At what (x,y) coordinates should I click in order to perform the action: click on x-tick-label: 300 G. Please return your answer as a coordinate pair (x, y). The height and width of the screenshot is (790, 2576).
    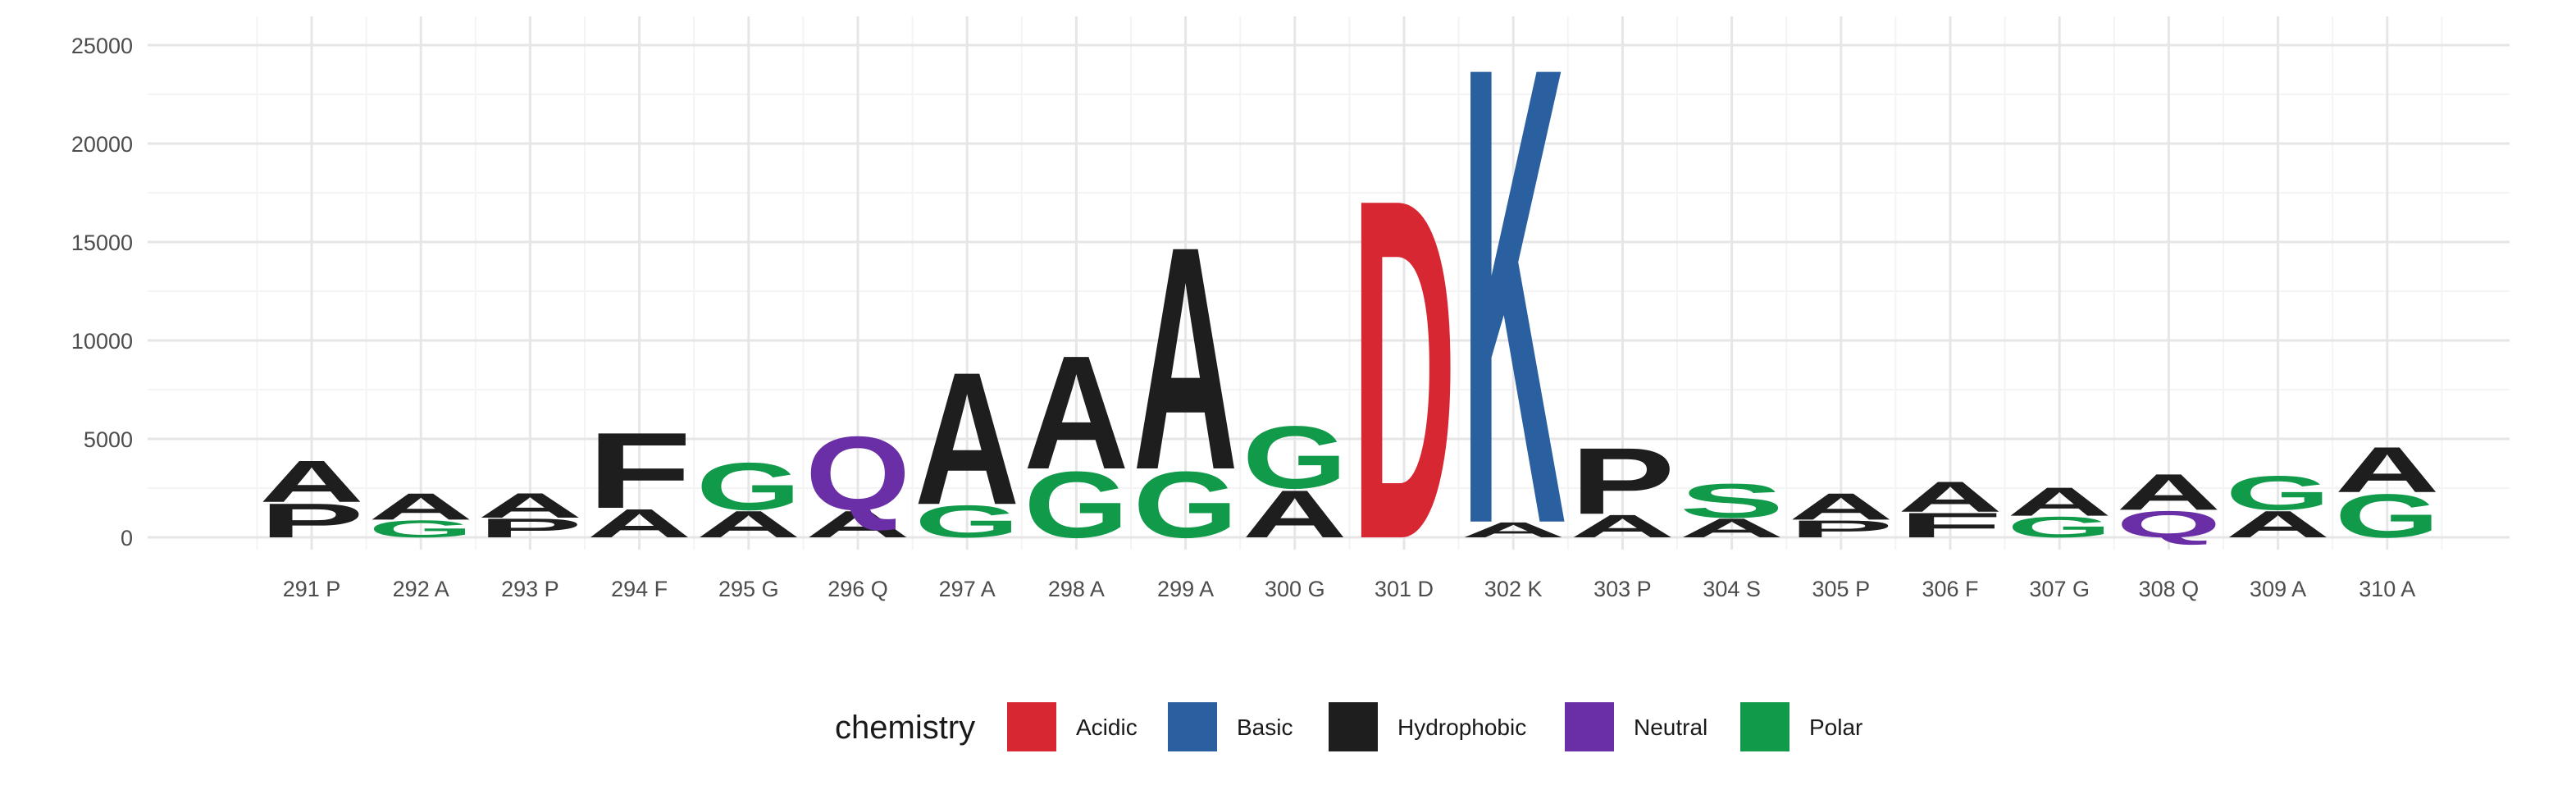
    Looking at the image, I should click on (1295, 589).